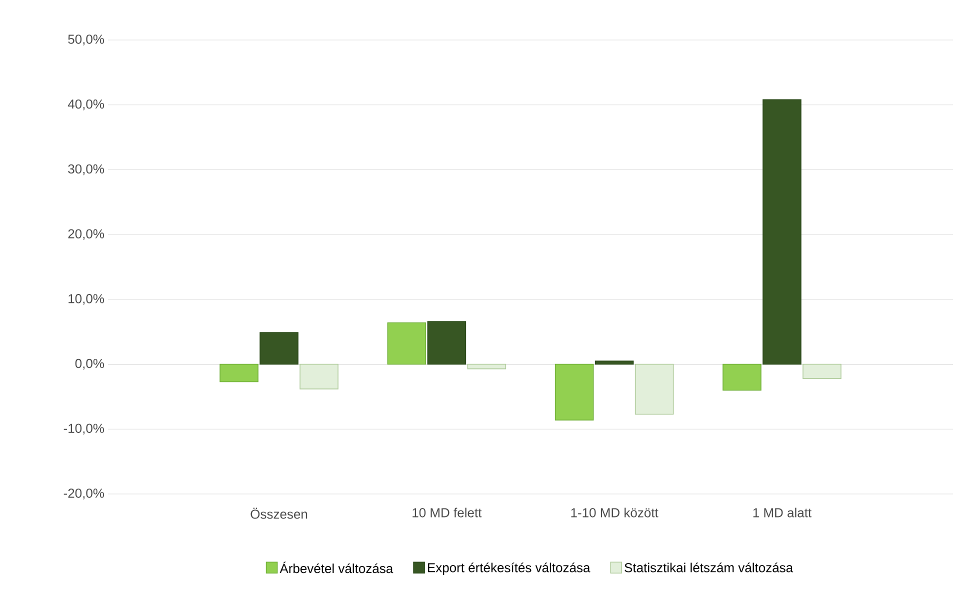  I want to click on y-tick-label: 0,0%, so click(89, 364).